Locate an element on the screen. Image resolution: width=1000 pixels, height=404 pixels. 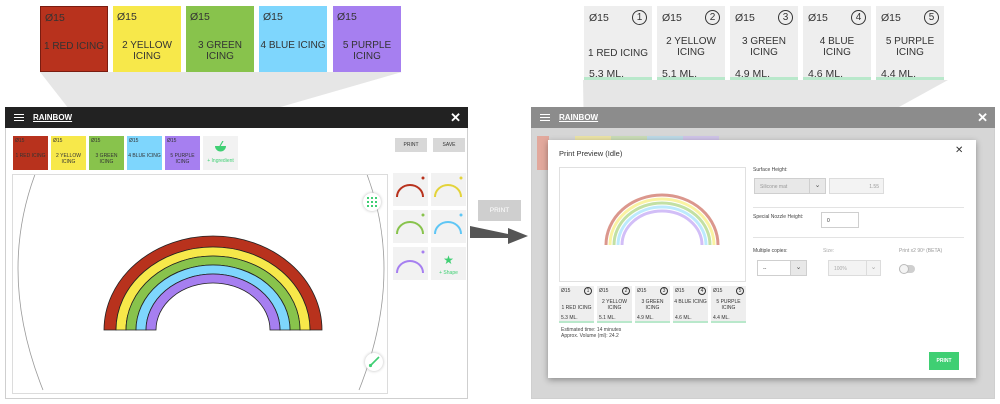
zoom-result-card-4: Ø15 4 4 BLUE ICING 4.6 ML. is located at coordinates (837, 43).